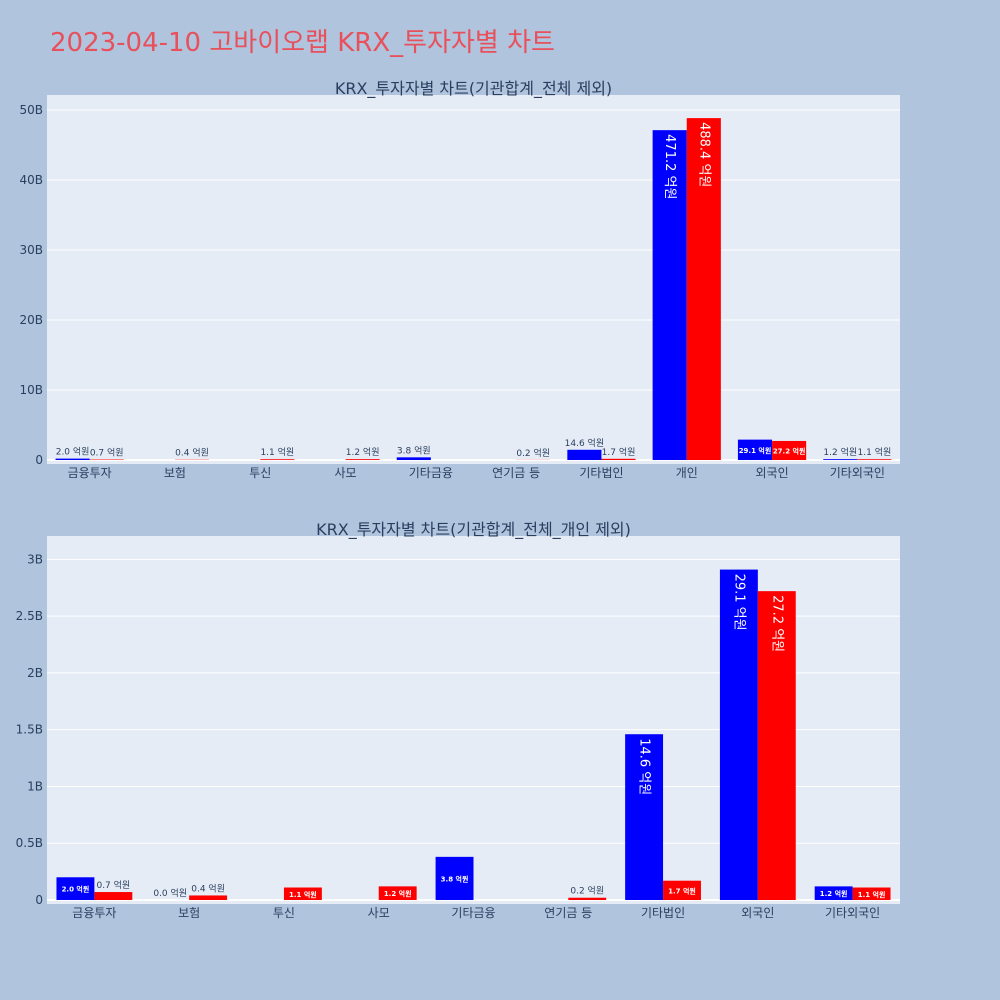  Describe the element at coordinates (31, 320) in the screenshot. I see `y-tick-label: 20B` at that location.